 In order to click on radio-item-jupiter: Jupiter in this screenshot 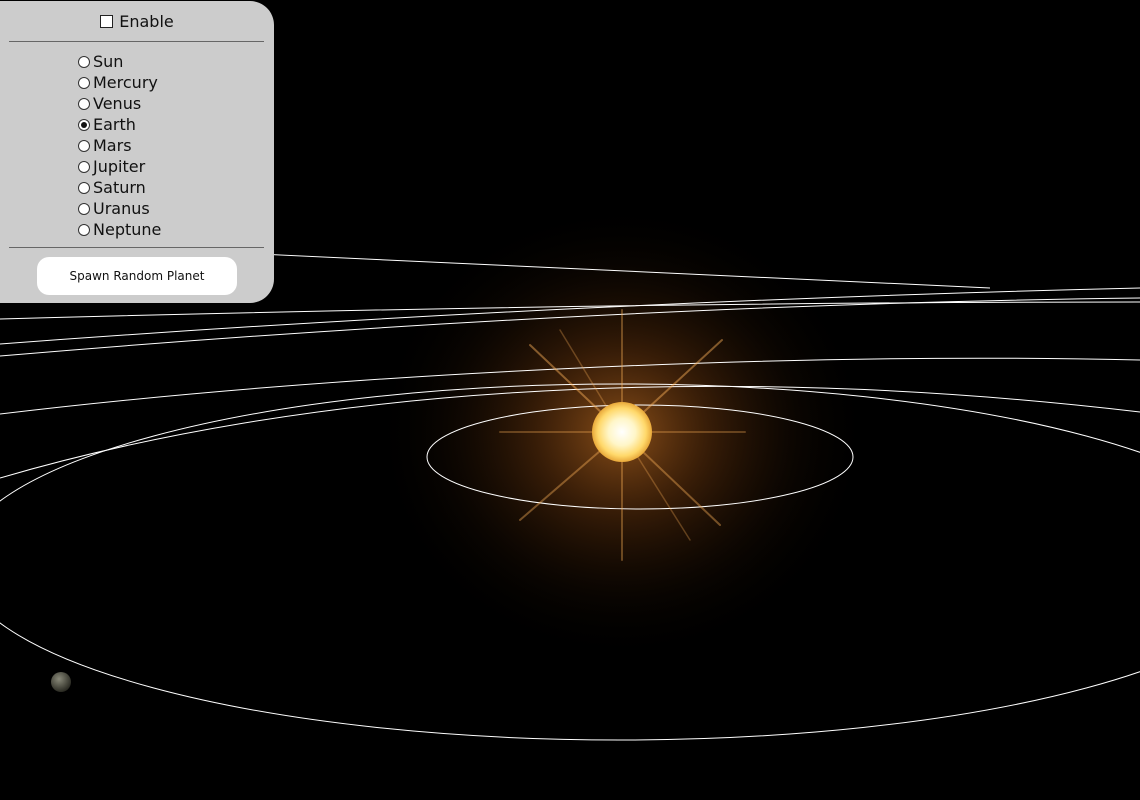, I will do `click(119, 166)`.